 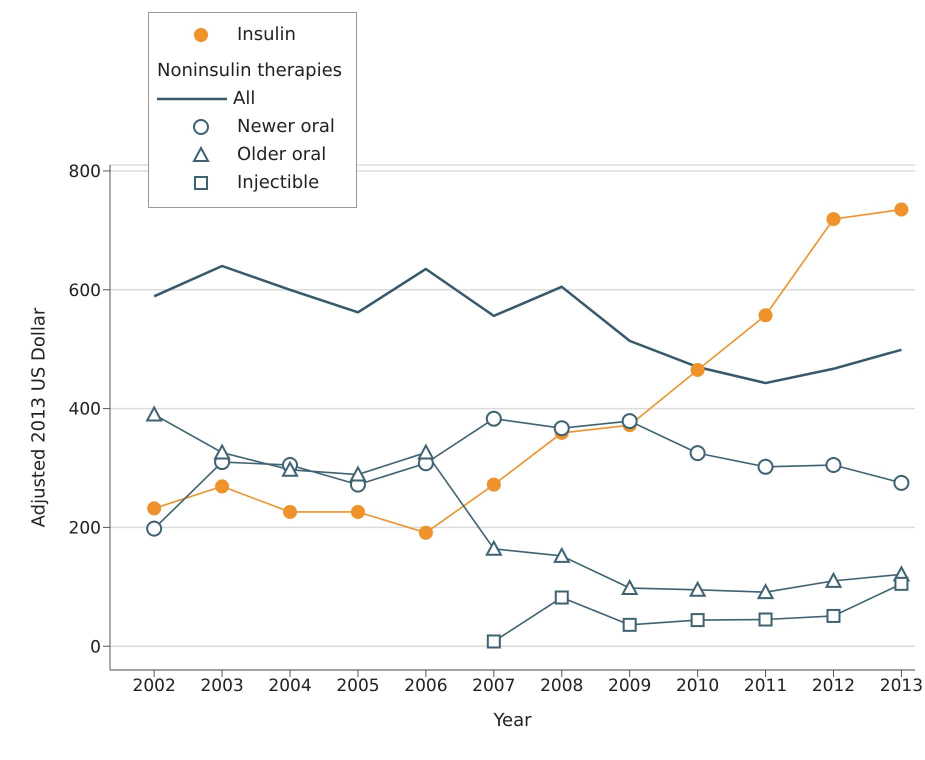 What do you see at coordinates (84, 528) in the screenshot?
I see `y-tick-label: 200` at bounding box center [84, 528].